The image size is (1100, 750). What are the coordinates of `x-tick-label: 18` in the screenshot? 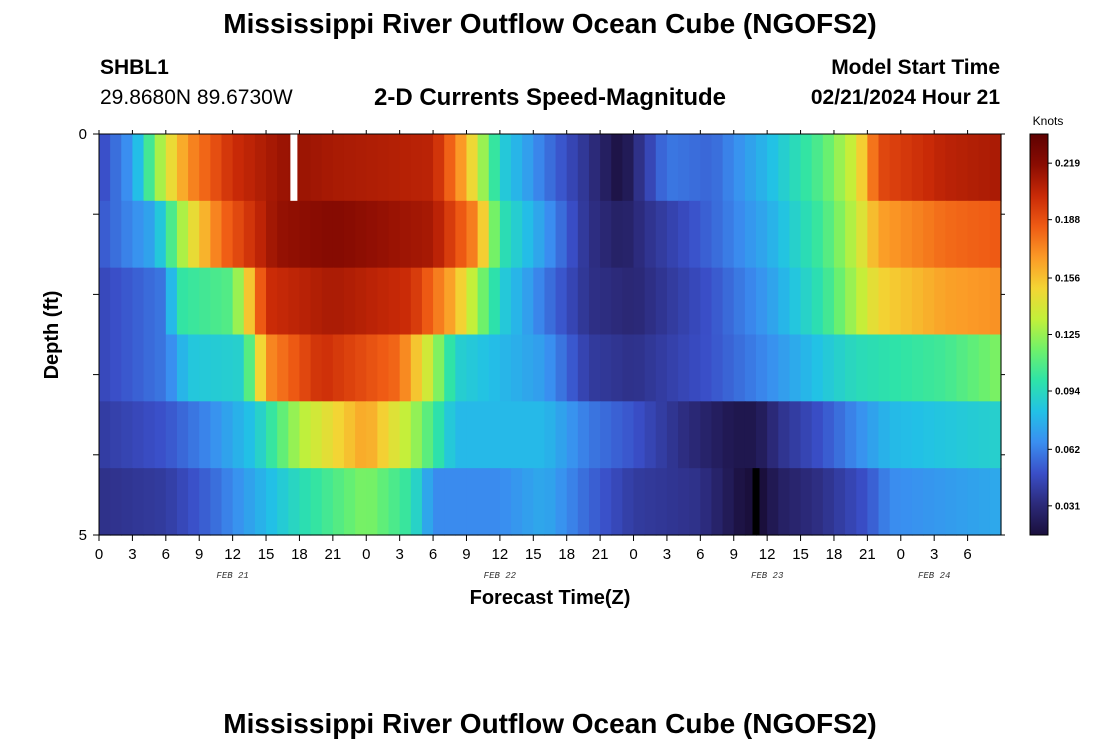 It's located at (566, 554).